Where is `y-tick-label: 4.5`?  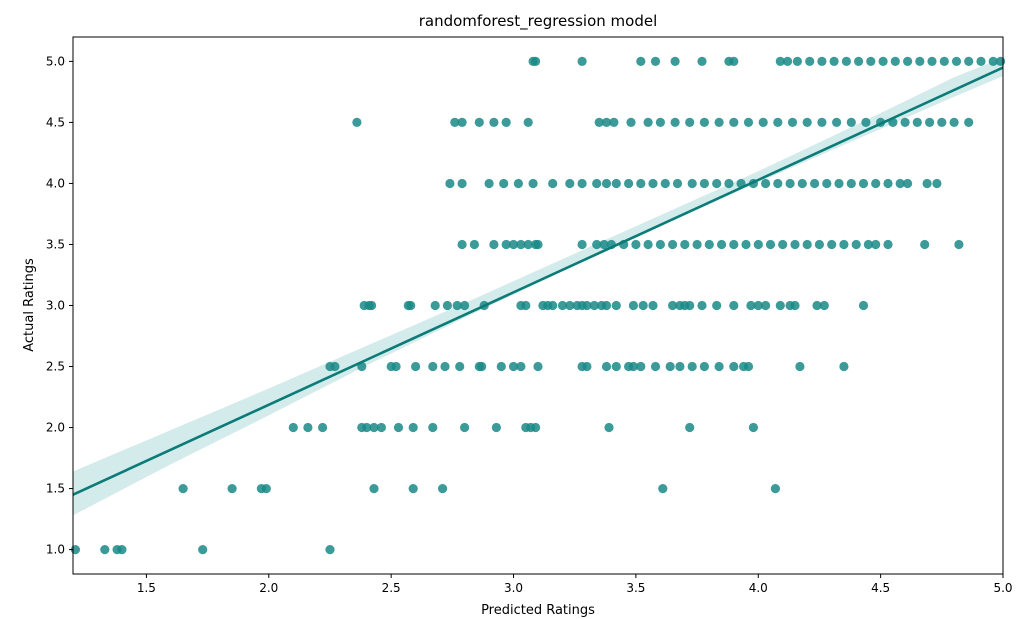
y-tick-label: 4.5 is located at coordinates (55, 122).